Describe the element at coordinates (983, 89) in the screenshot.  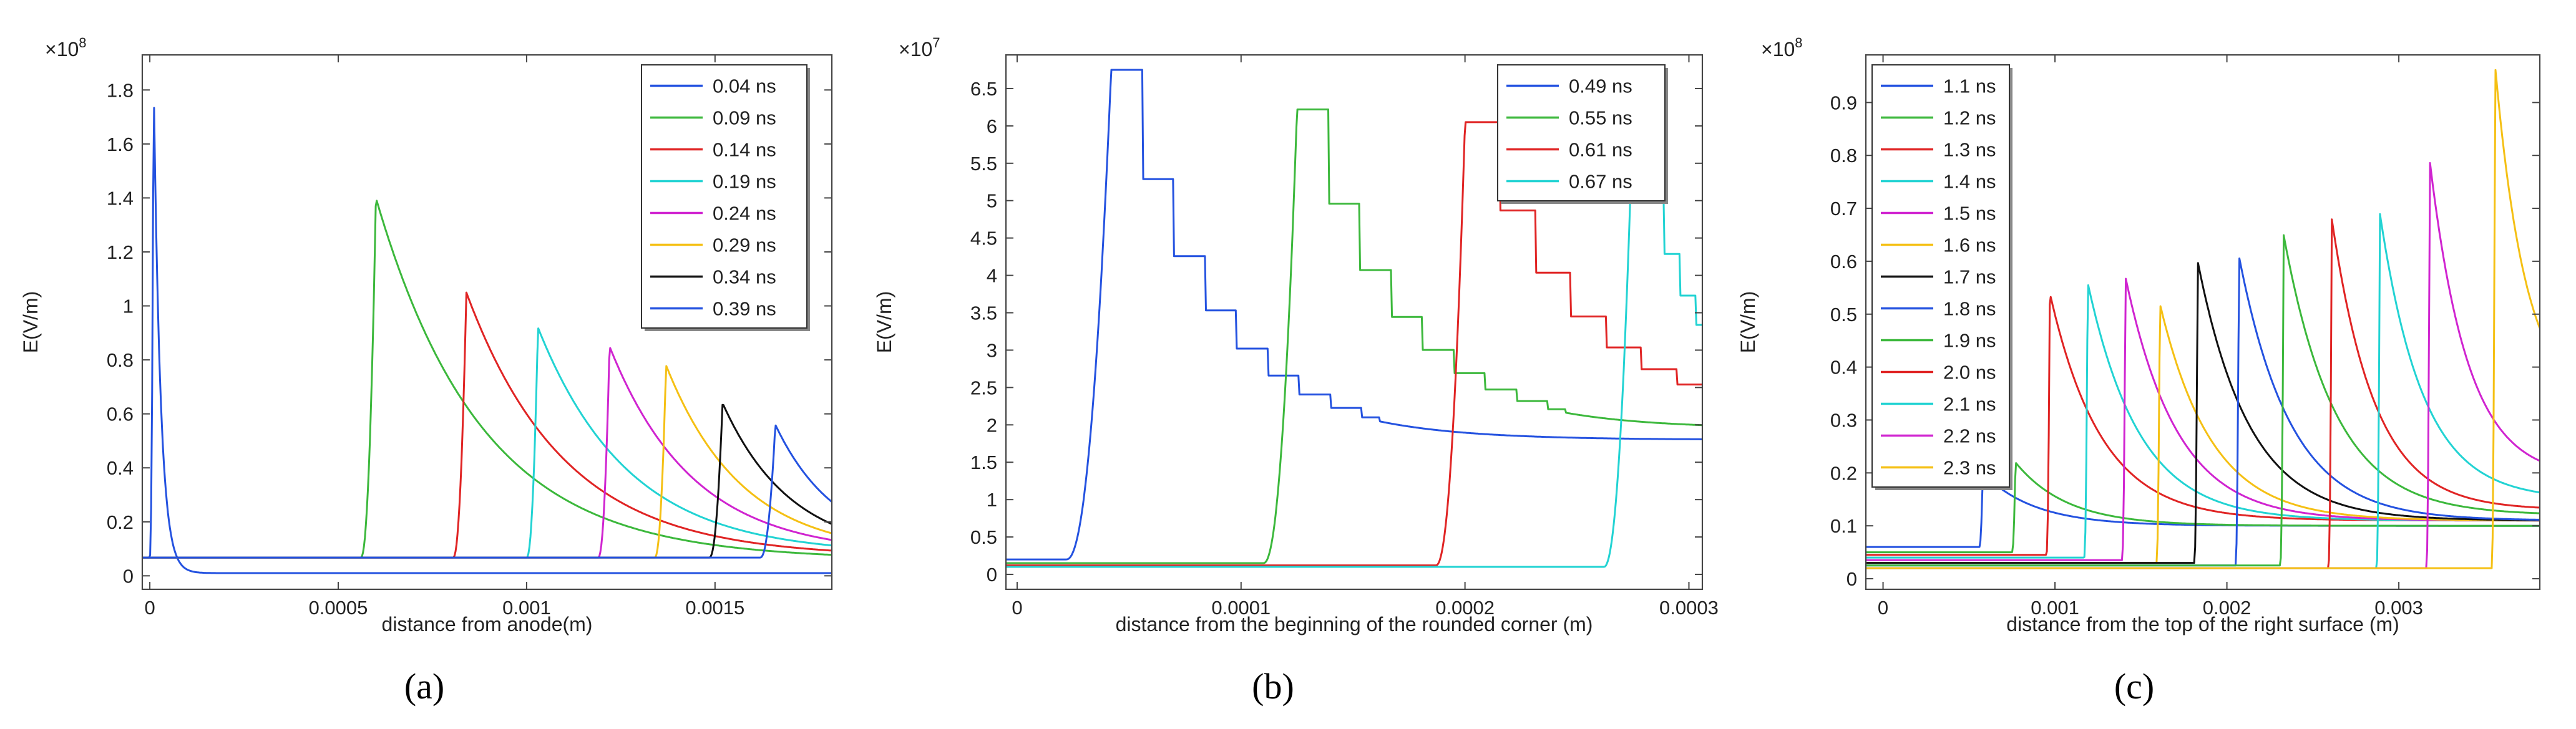
I see `y-tick-label: 6.5` at that location.